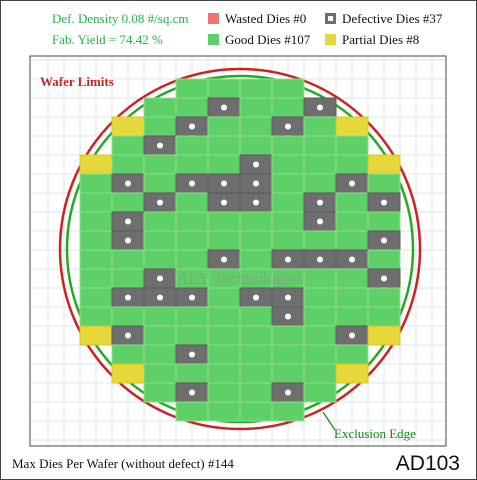 This screenshot has width=477, height=480. Describe the element at coordinates (77, 81) in the screenshot. I see `wafer-limit-label: Wafer Limits` at that location.